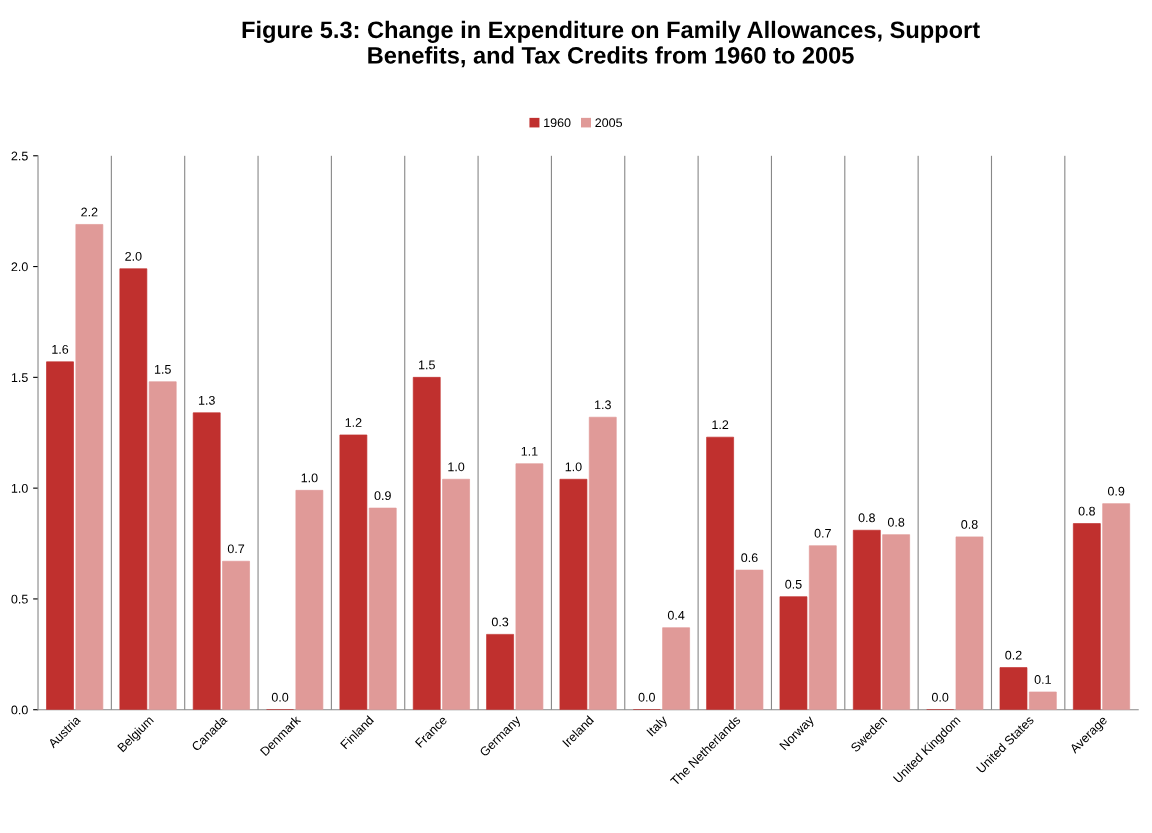 This screenshot has height=833, width=1152. Describe the element at coordinates (19, 377) in the screenshot. I see `y-tick-label: 1.5` at that location.